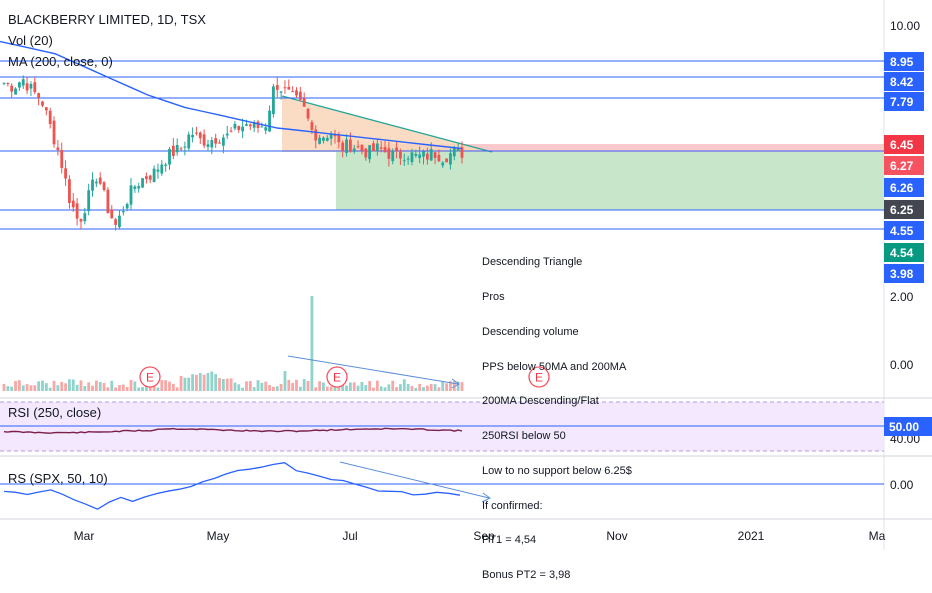  I want to click on rsi-badge-50: 50.00, so click(908, 426).